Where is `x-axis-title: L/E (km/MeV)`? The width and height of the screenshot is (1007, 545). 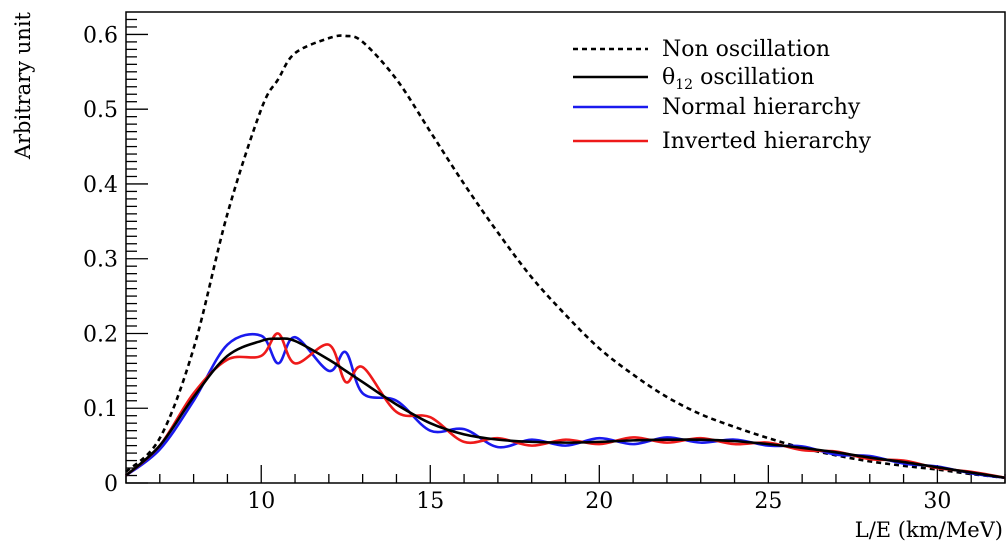 x-axis-title: L/E (km/MeV) is located at coordinates (929, 530).